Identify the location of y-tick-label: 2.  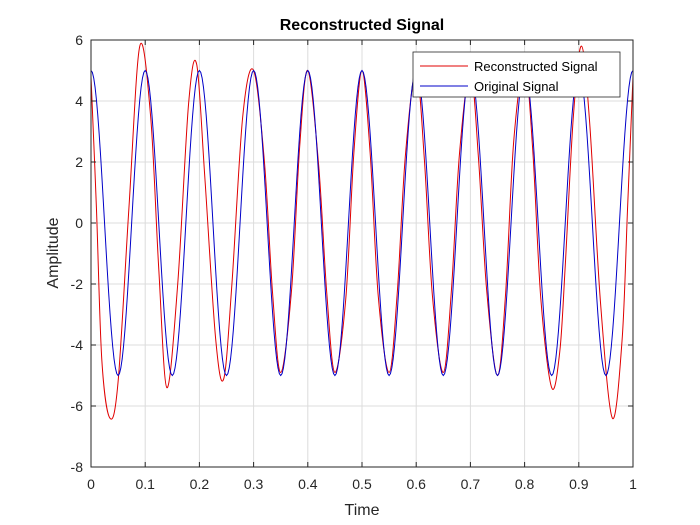
(79, 162).